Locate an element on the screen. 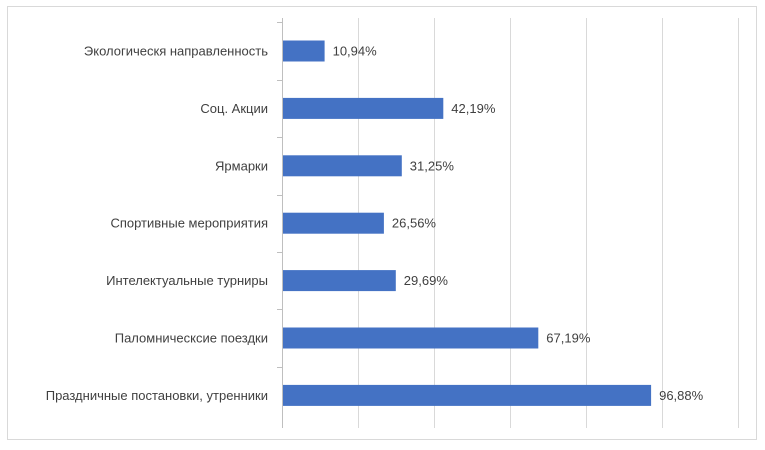  category-label: Соц. Акции is located at coordinates (234, 108).